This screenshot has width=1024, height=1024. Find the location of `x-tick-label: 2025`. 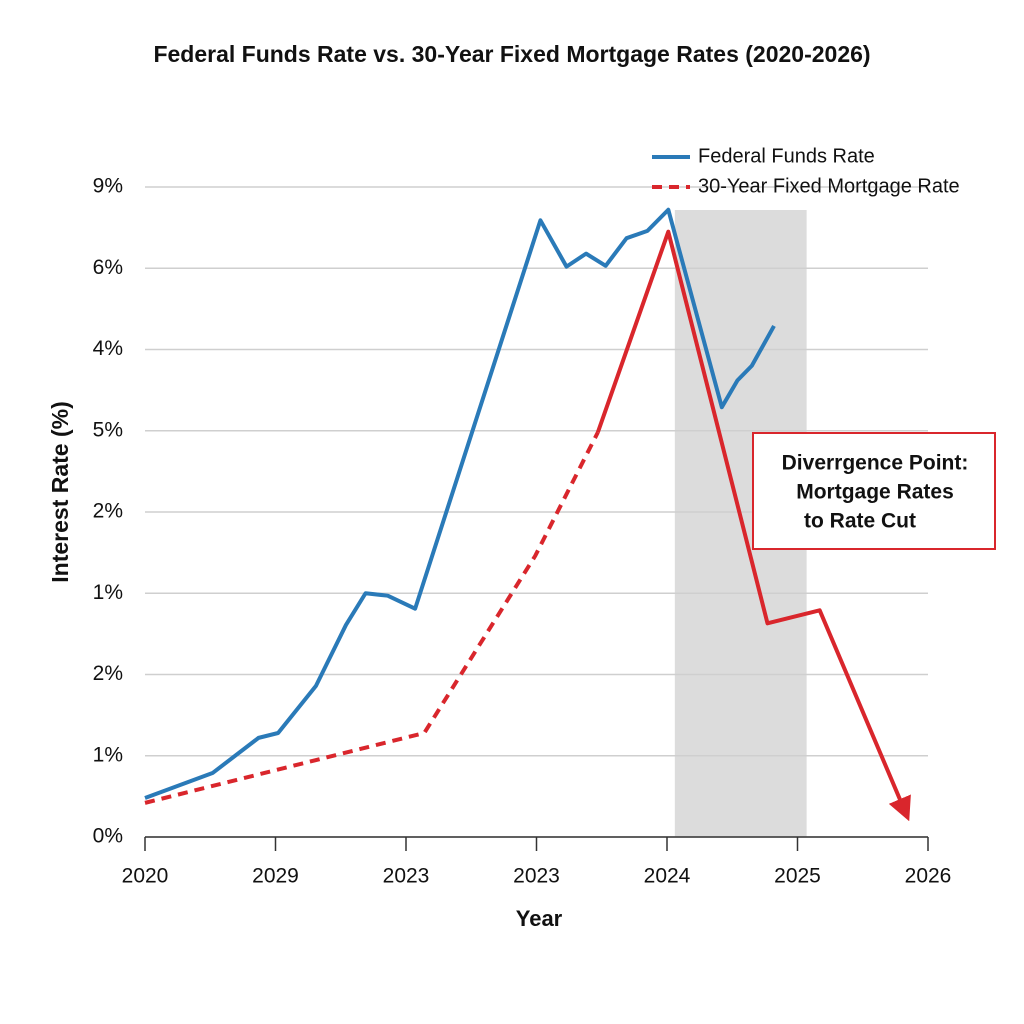

x-tick-label: 2025 is located at coordinates (797, 876).